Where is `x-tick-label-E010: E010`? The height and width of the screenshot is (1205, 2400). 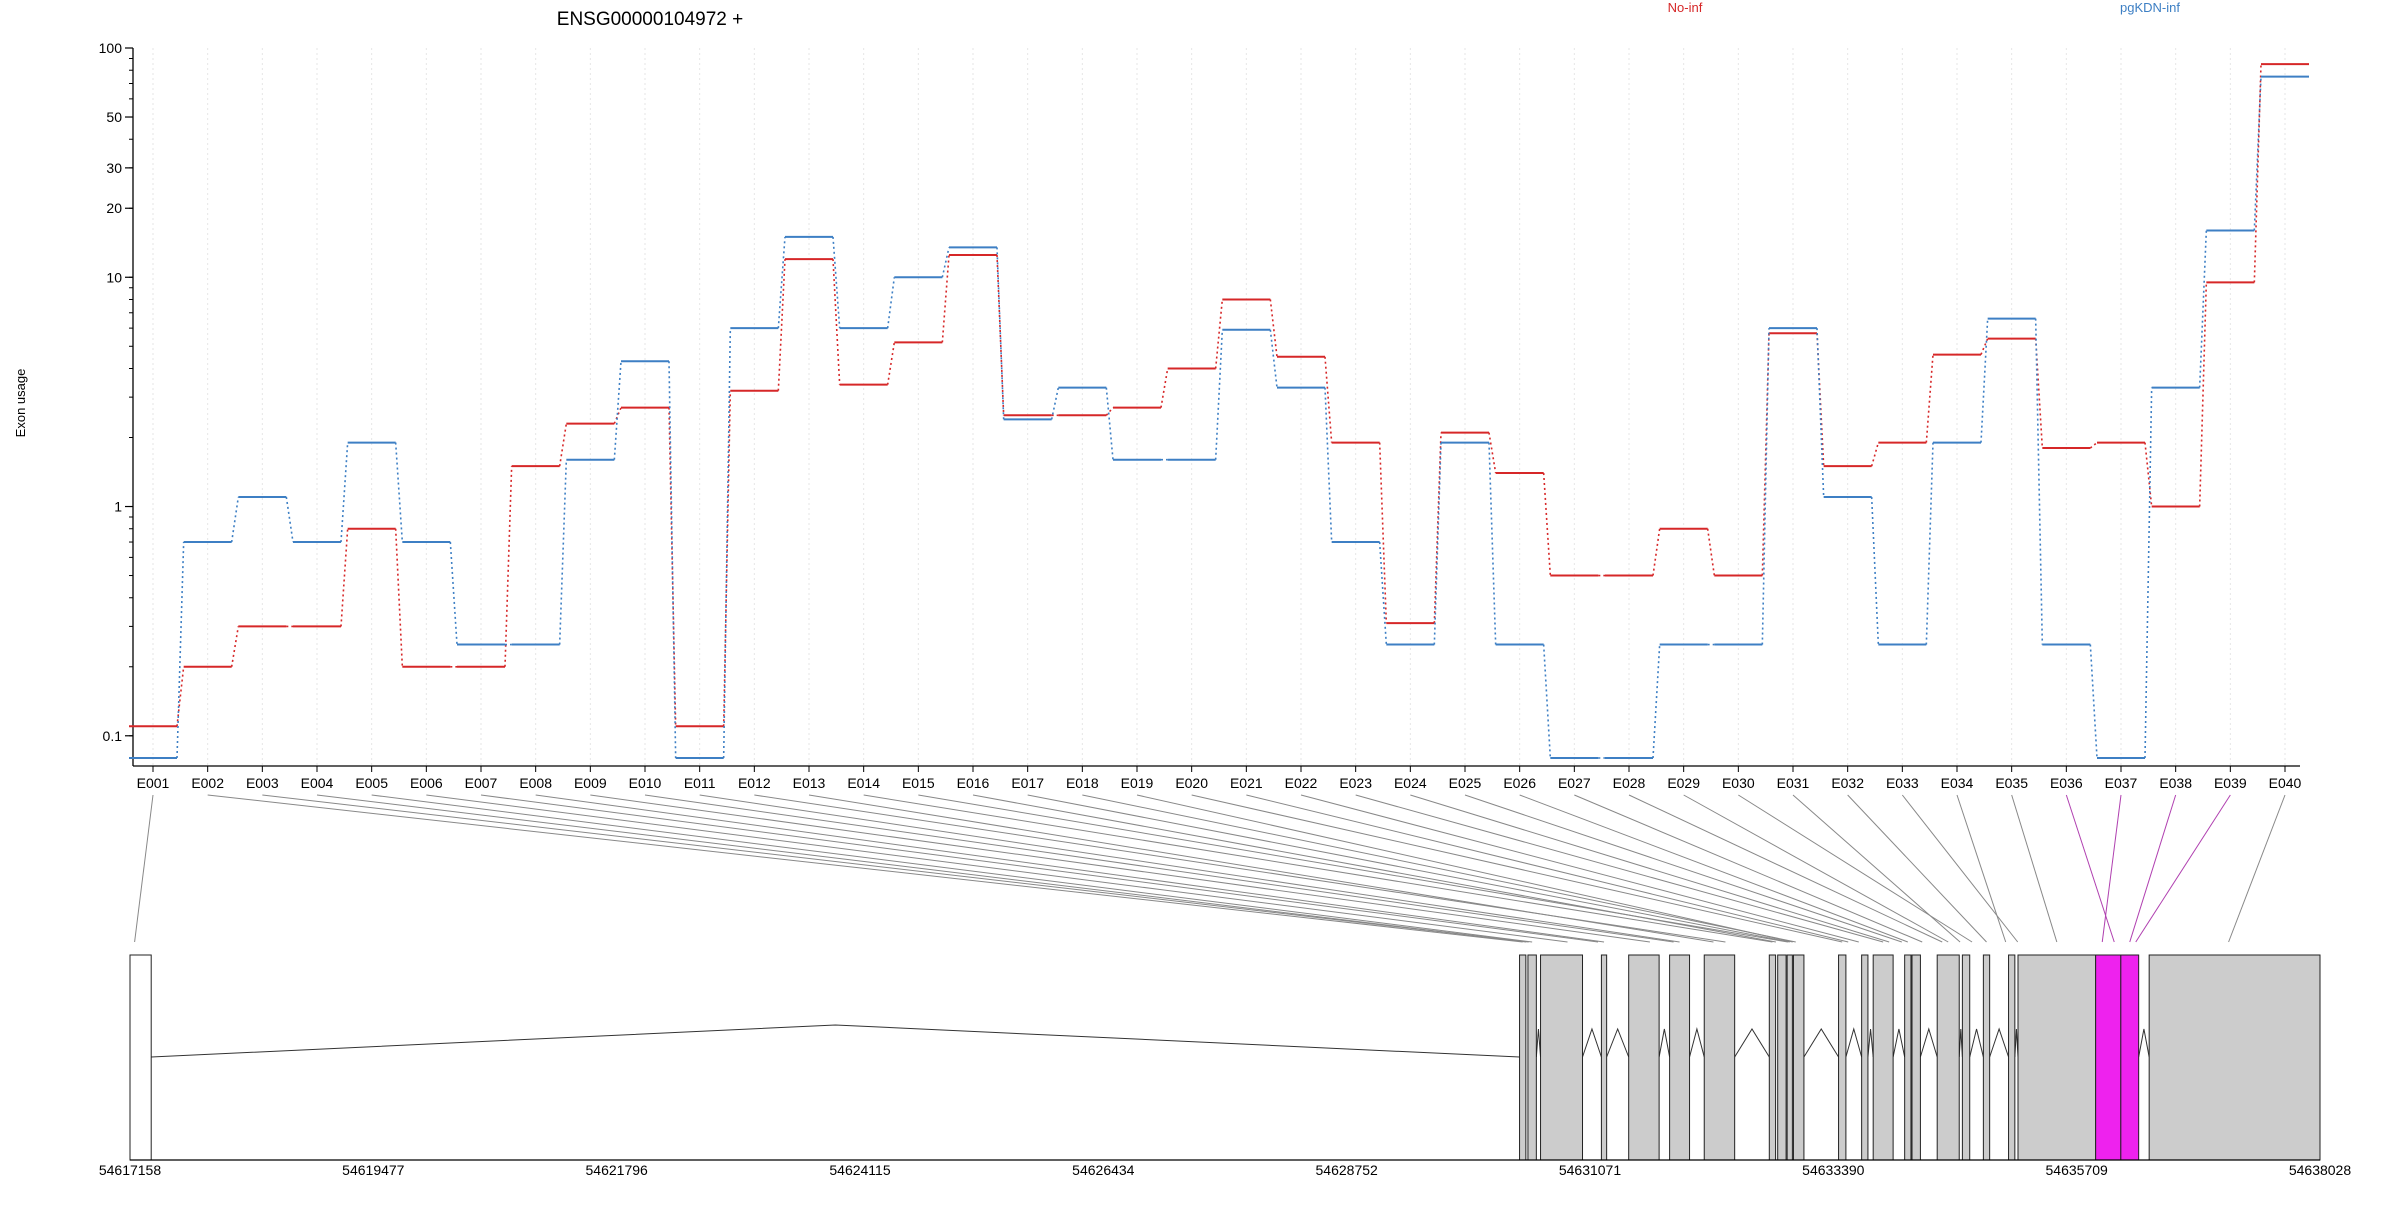
x-tick-label-E010: E010 is located at coordinates (645, 783).